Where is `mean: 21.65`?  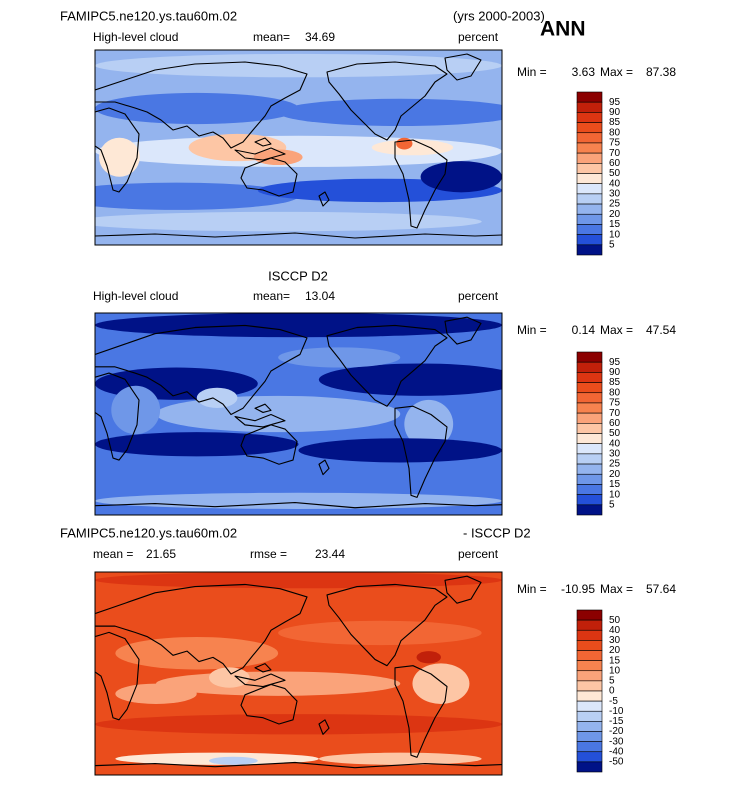 mean: 21.65 is located at coordinates (161, 554).